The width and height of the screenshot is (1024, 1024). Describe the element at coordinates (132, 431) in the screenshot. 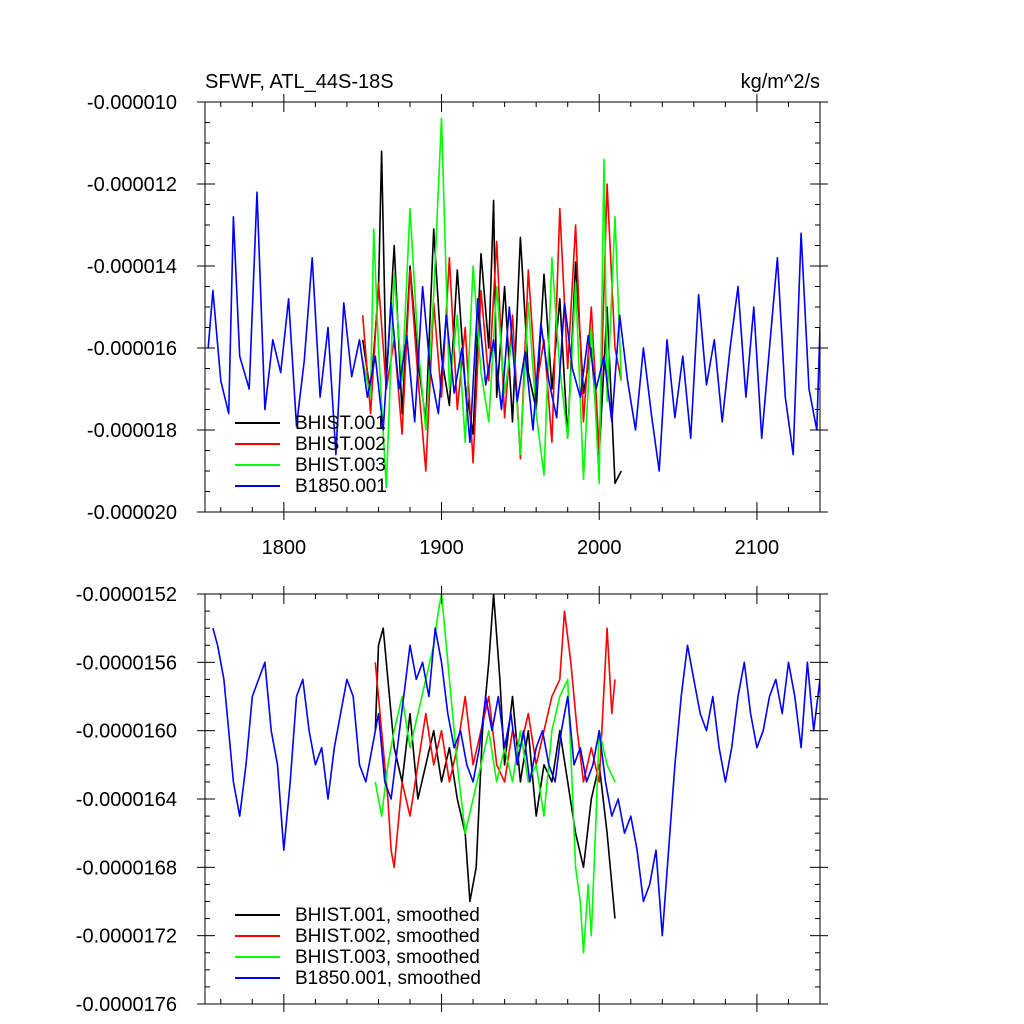

I see `y-tick-label: -0.000018` at that location.